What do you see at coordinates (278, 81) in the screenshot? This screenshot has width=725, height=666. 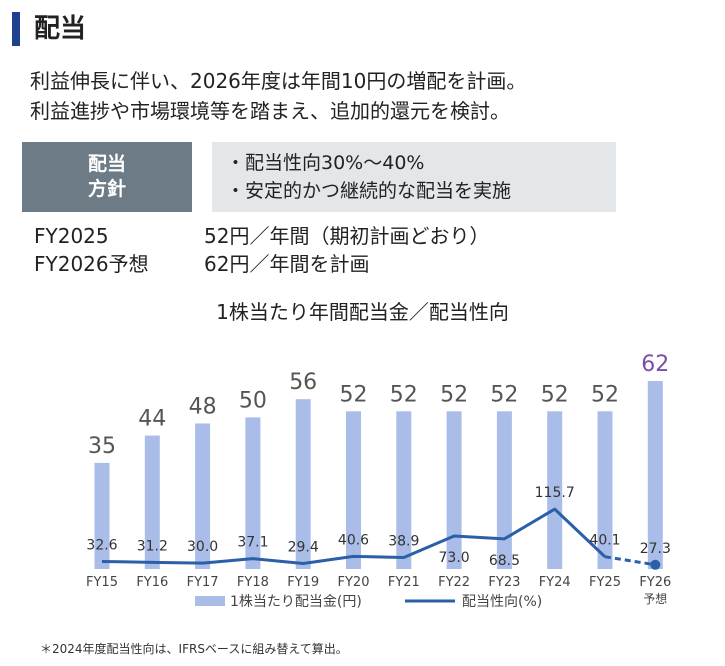 I see `lead-line-1: 利益伸長に伴い、2026年度は年間10円の増配を計画。` at bounding box center [278, 81].